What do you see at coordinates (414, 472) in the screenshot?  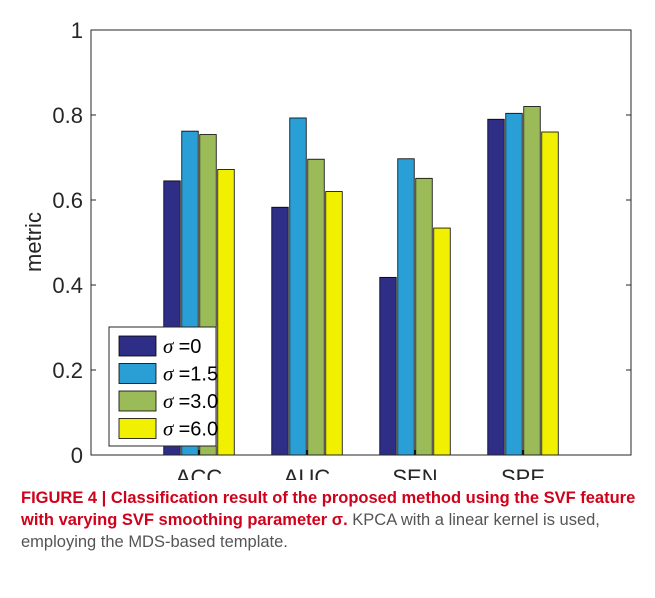 I see `x-tick-label: SEN` at bounding box center [414, 472].